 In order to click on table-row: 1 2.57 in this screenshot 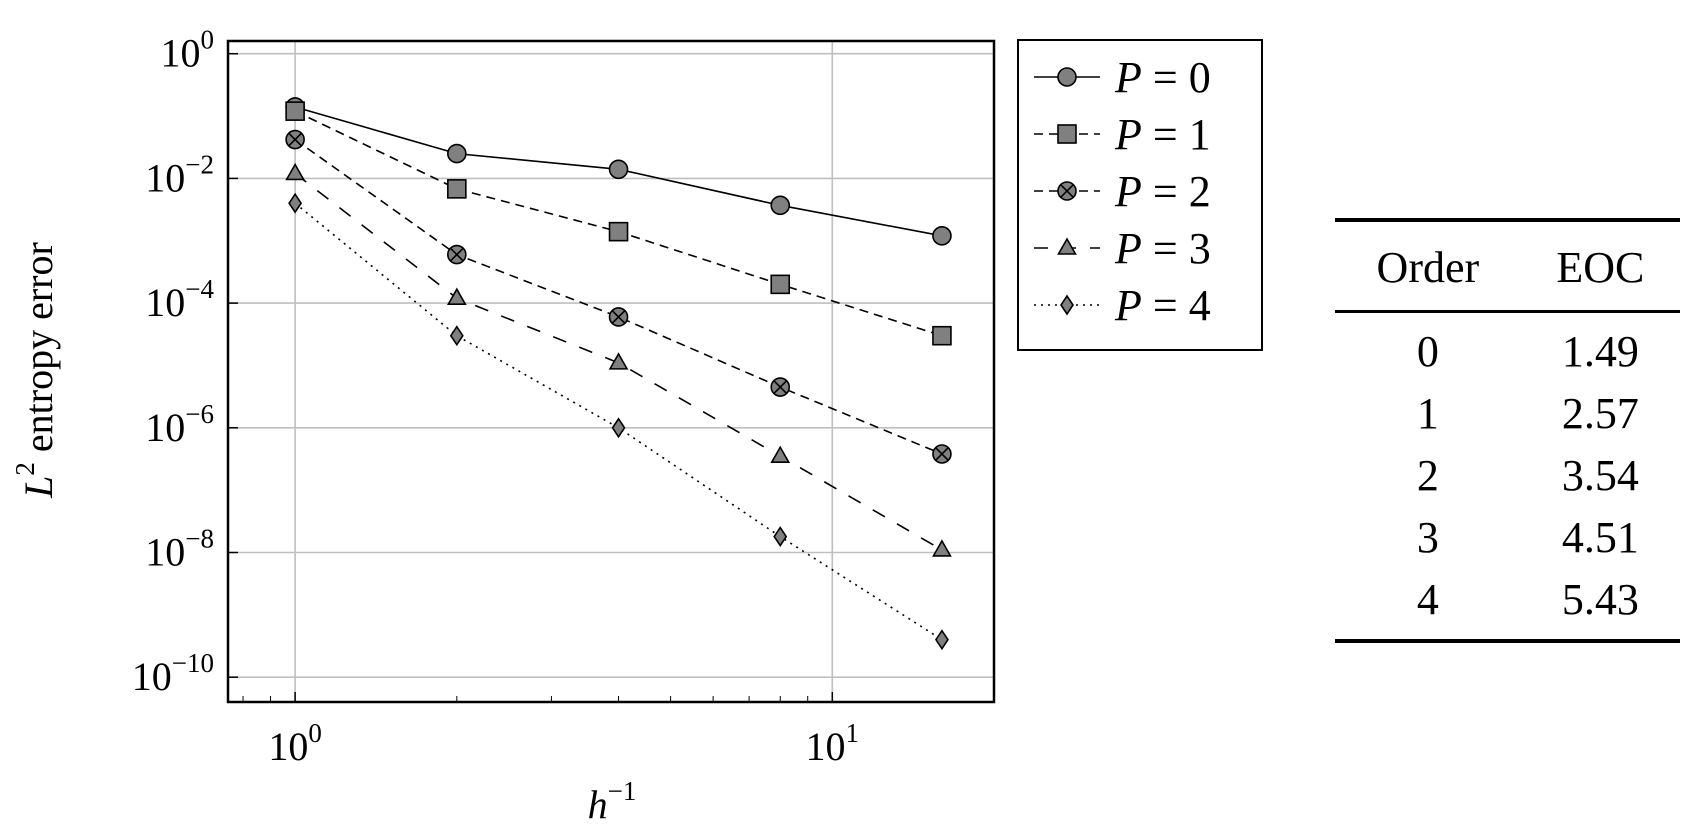, I will do `click(1507, 414)`.